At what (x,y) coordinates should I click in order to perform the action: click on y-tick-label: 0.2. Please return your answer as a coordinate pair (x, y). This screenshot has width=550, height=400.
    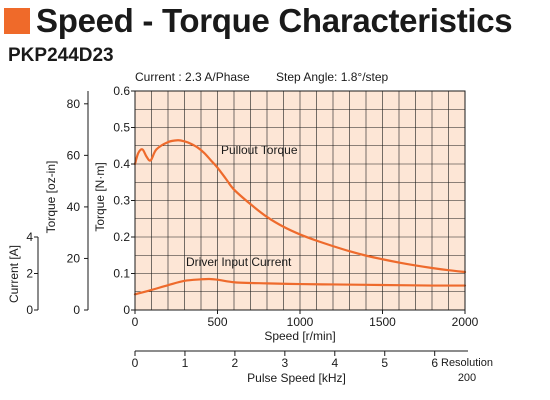
    Looking at the image, I should click on (121, 237).